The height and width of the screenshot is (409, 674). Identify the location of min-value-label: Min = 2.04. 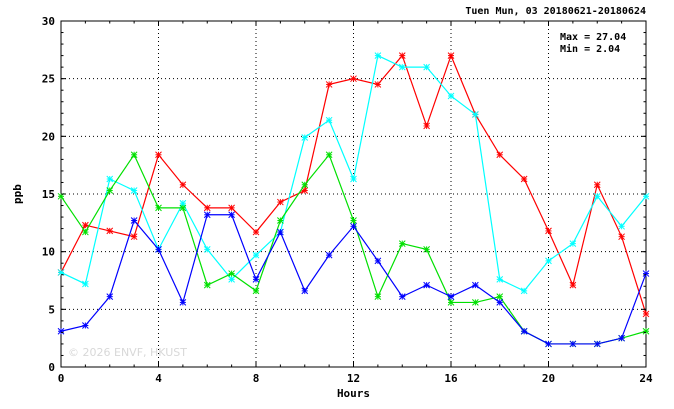
(590, 49).